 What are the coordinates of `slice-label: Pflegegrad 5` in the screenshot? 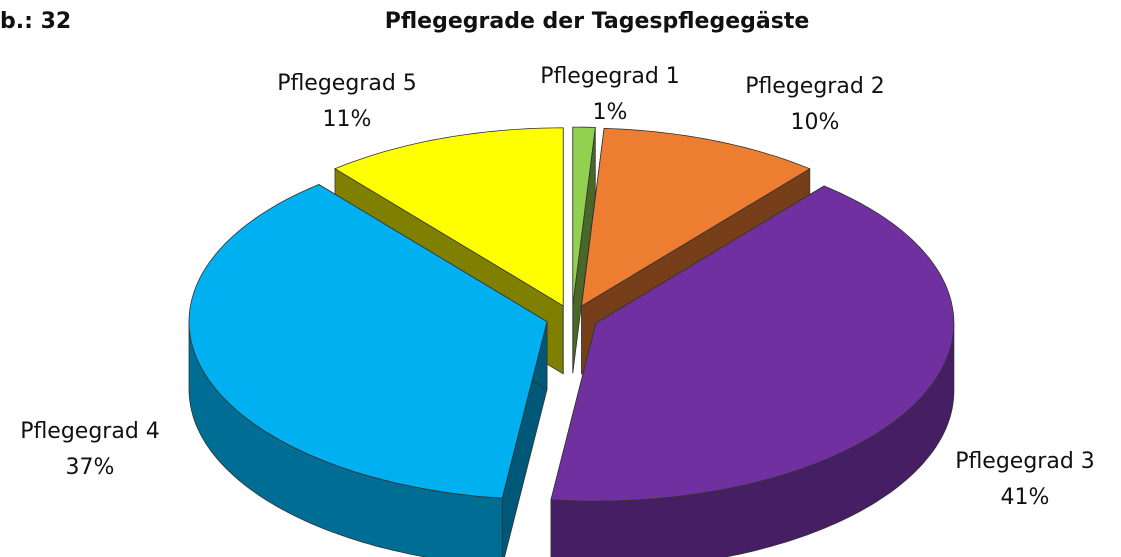 It's located at (347, 83).